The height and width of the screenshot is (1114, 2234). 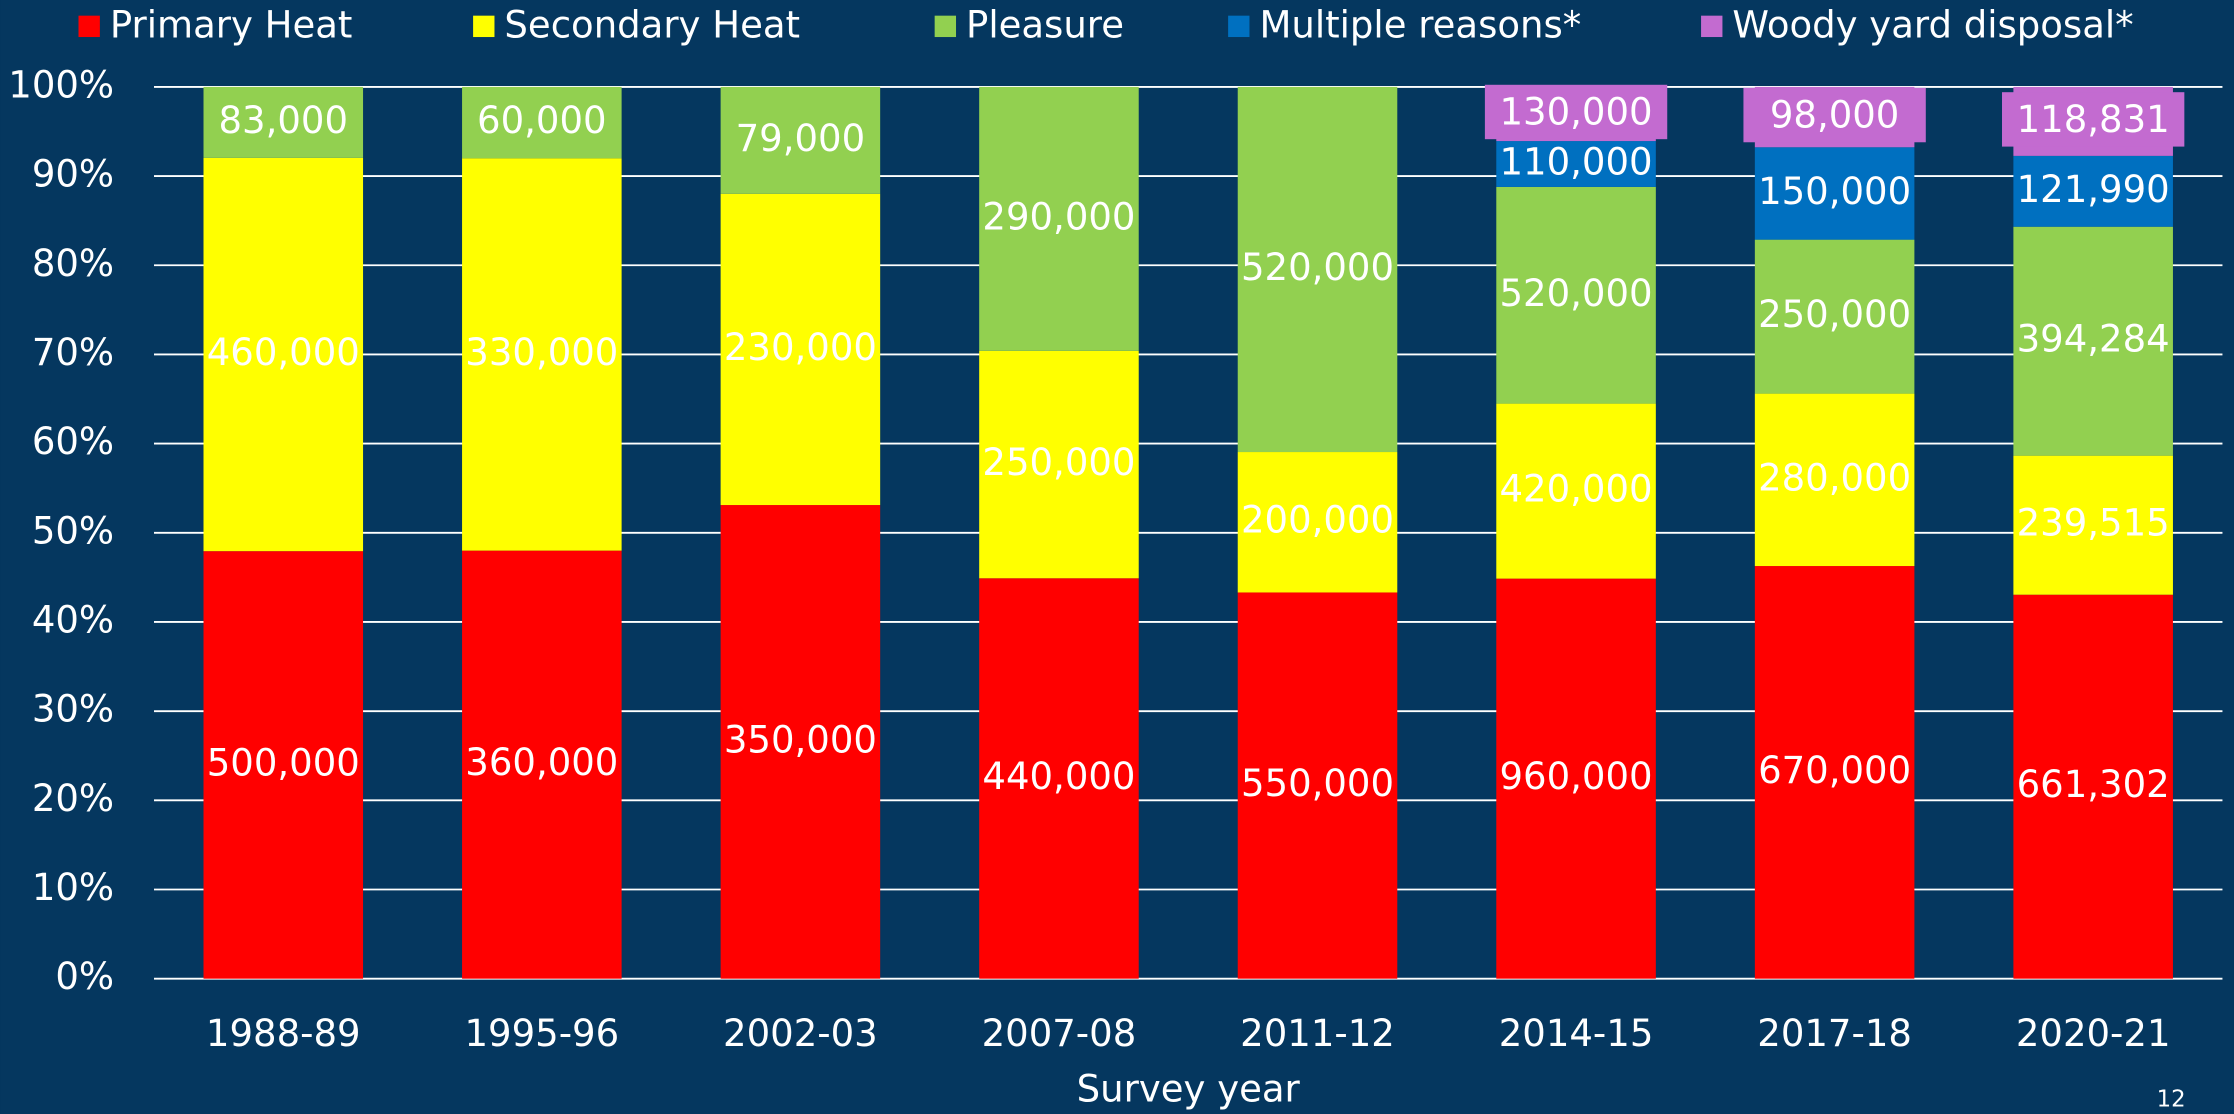 I want to click on legend-label: Multiple reasons*, so click(x=1420, y=25).